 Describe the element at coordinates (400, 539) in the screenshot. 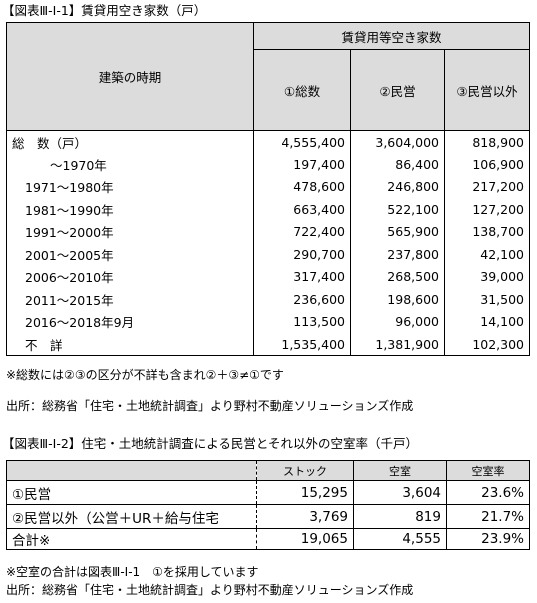

I see `vacant-cell: 4,555` at that location.